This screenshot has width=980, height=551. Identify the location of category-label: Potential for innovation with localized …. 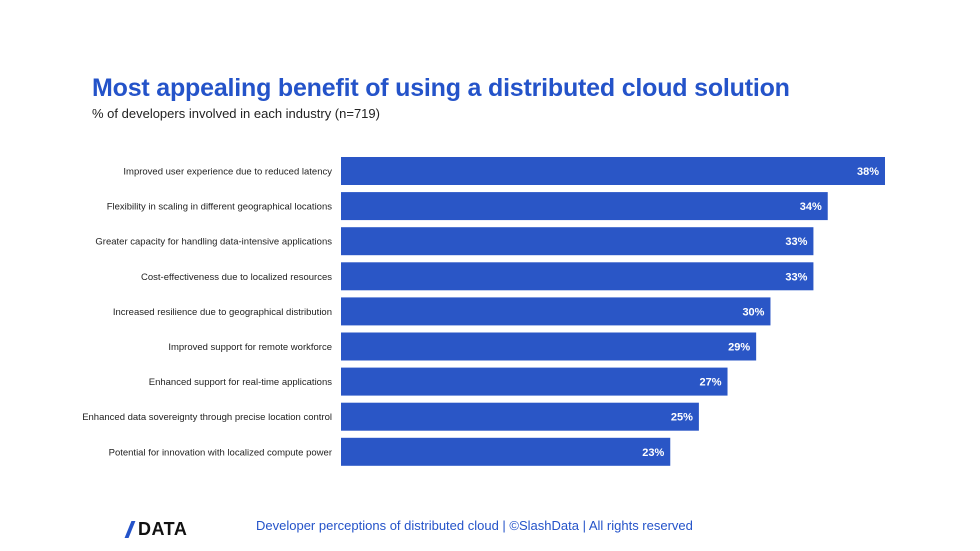
(220, 452).